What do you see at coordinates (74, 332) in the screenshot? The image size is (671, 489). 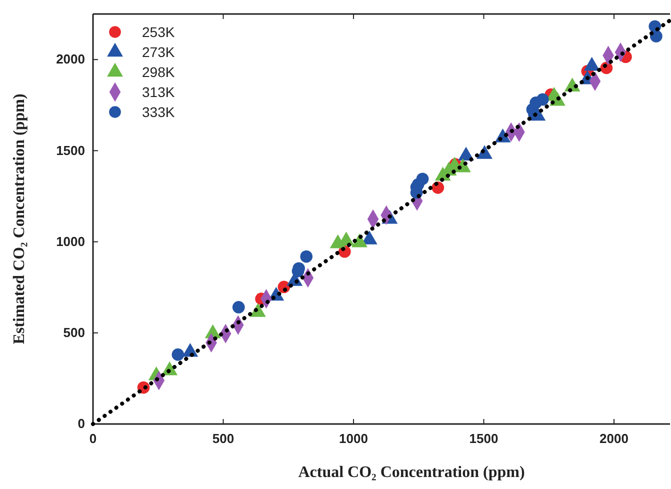 I see `y-tick-label: 500` at bounding box center [74, 332].